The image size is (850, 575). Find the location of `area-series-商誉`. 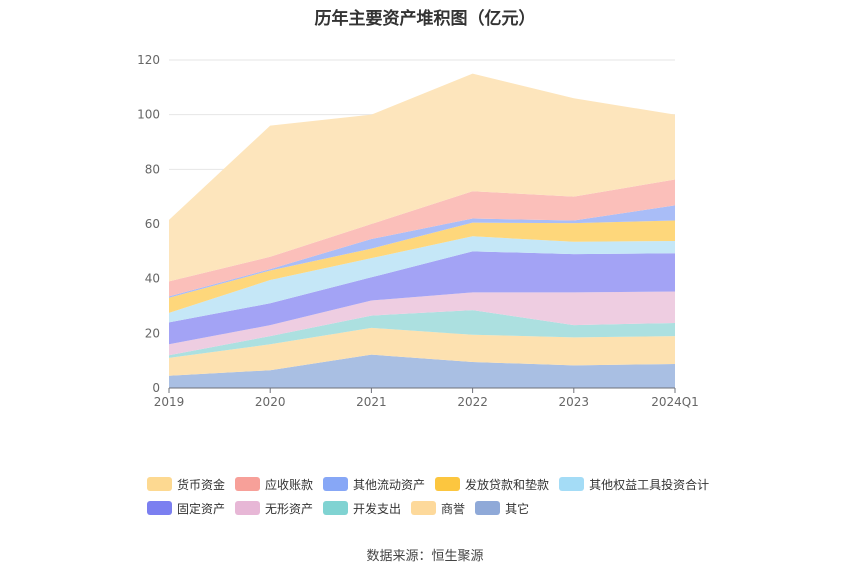

area-series-商誉 is located at coordinates (422, 351).